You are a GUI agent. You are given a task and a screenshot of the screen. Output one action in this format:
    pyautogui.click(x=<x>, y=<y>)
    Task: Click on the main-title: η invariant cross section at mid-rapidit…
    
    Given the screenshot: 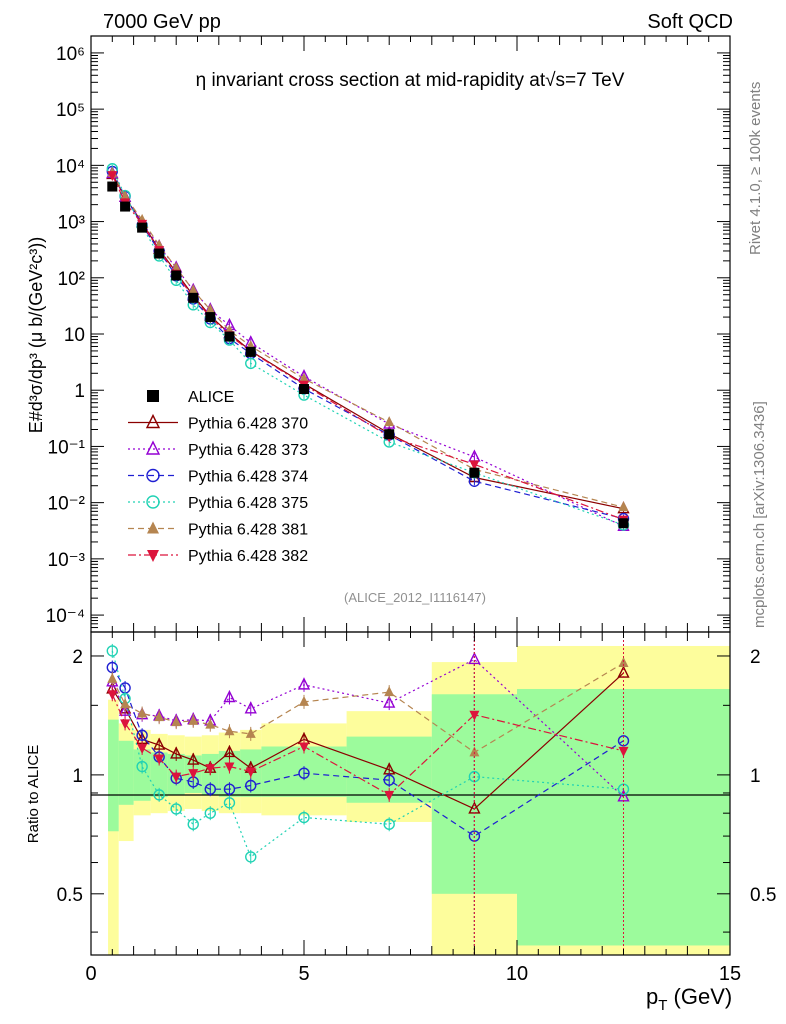 What is the action you would take?
    pyautogui.click(x=410, y=80)
    